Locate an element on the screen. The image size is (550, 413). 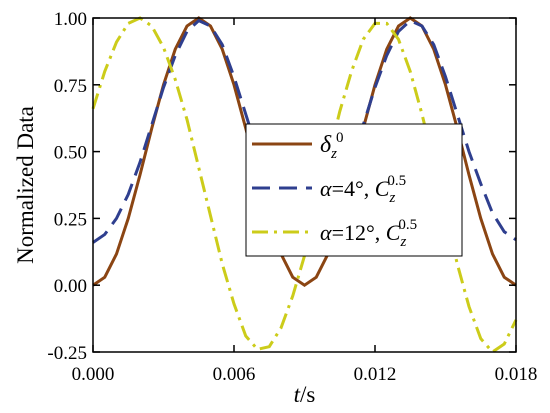
y-tick-label: 0.00 is located at coordinates (70, 286).